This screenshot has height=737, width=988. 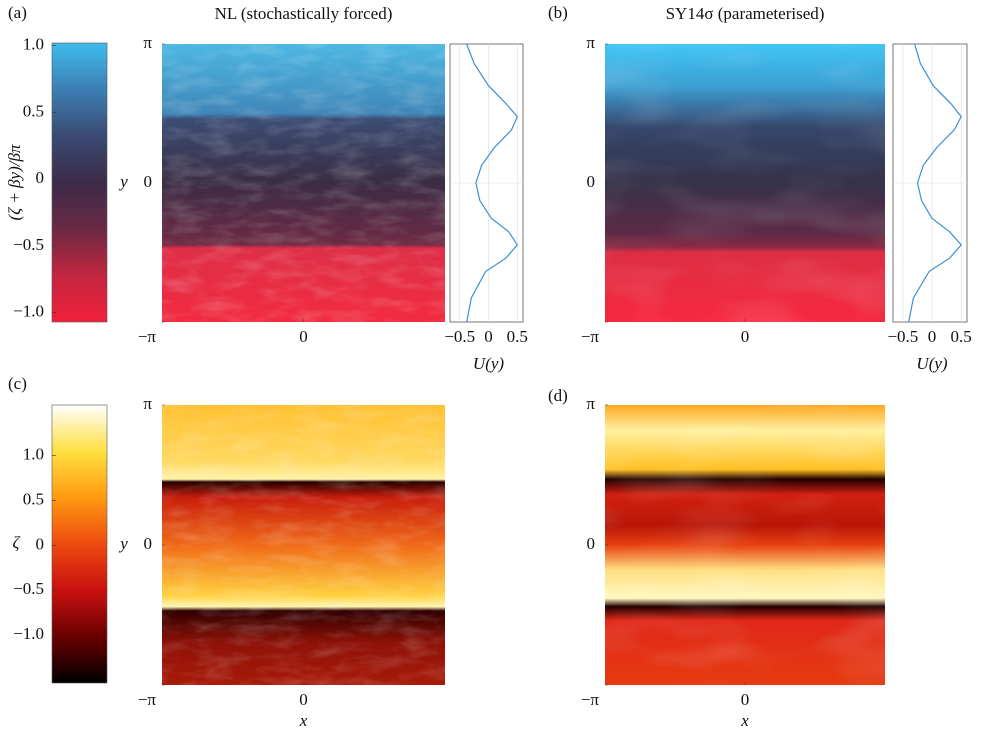 What do you see at coordinates (745, 13) in the screenshot?
I see `panel-title: SY14σ (parameterised)` at bounding box center [745, 13].